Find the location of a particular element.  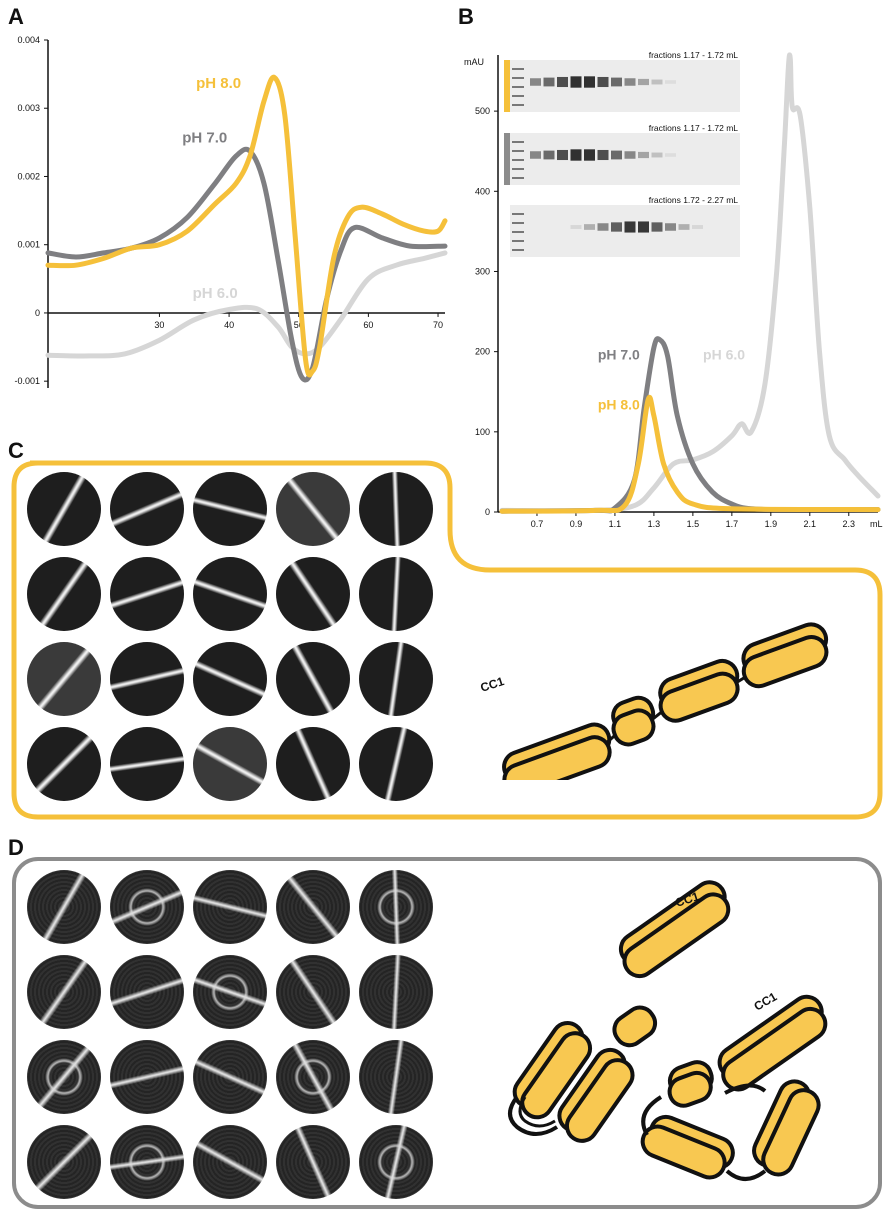

d2-seg-b-front is located at coordinates (791, 1132).